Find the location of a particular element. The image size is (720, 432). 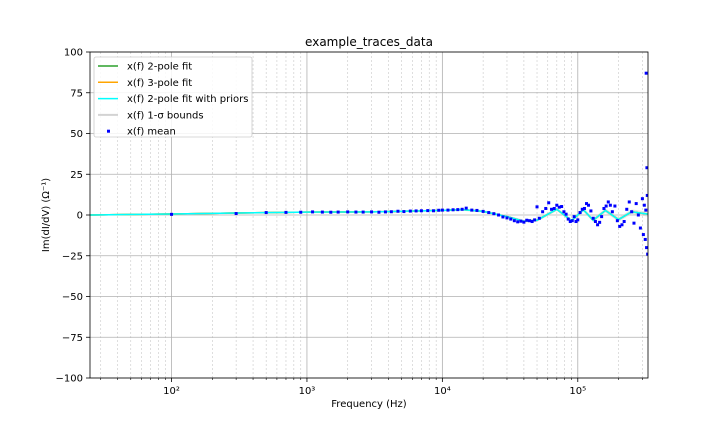

x-tick-label: 10² is located at coordinates (171, 391).